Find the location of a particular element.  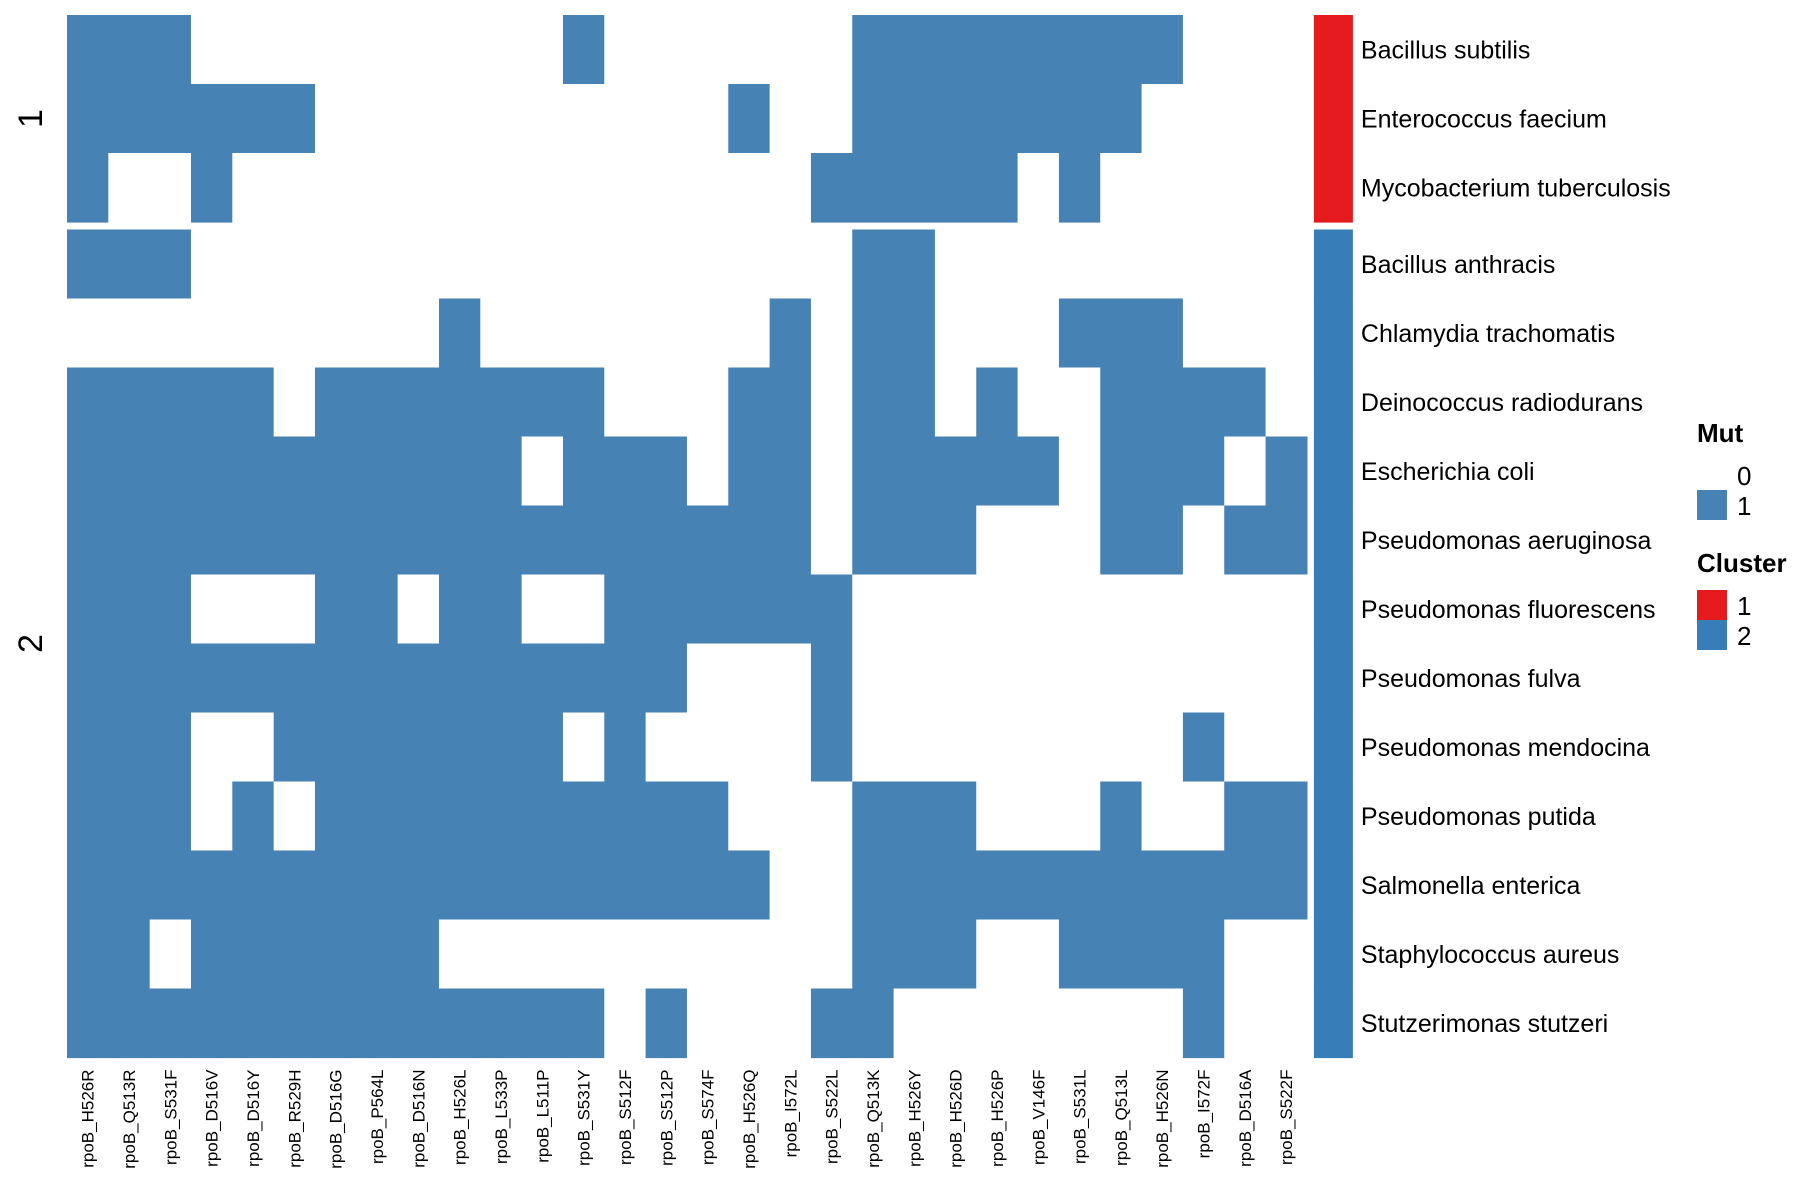

heatmap-cell-pseudomonas-fulva-rpob-s522f is located at coordinates (1286, 678).